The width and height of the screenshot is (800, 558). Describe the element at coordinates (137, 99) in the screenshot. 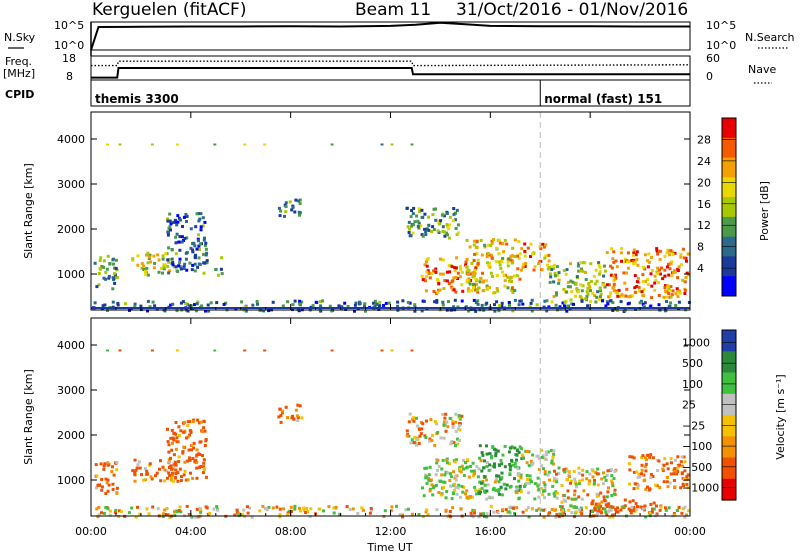

I see `cpid-program-label: themis 3300` at that location.